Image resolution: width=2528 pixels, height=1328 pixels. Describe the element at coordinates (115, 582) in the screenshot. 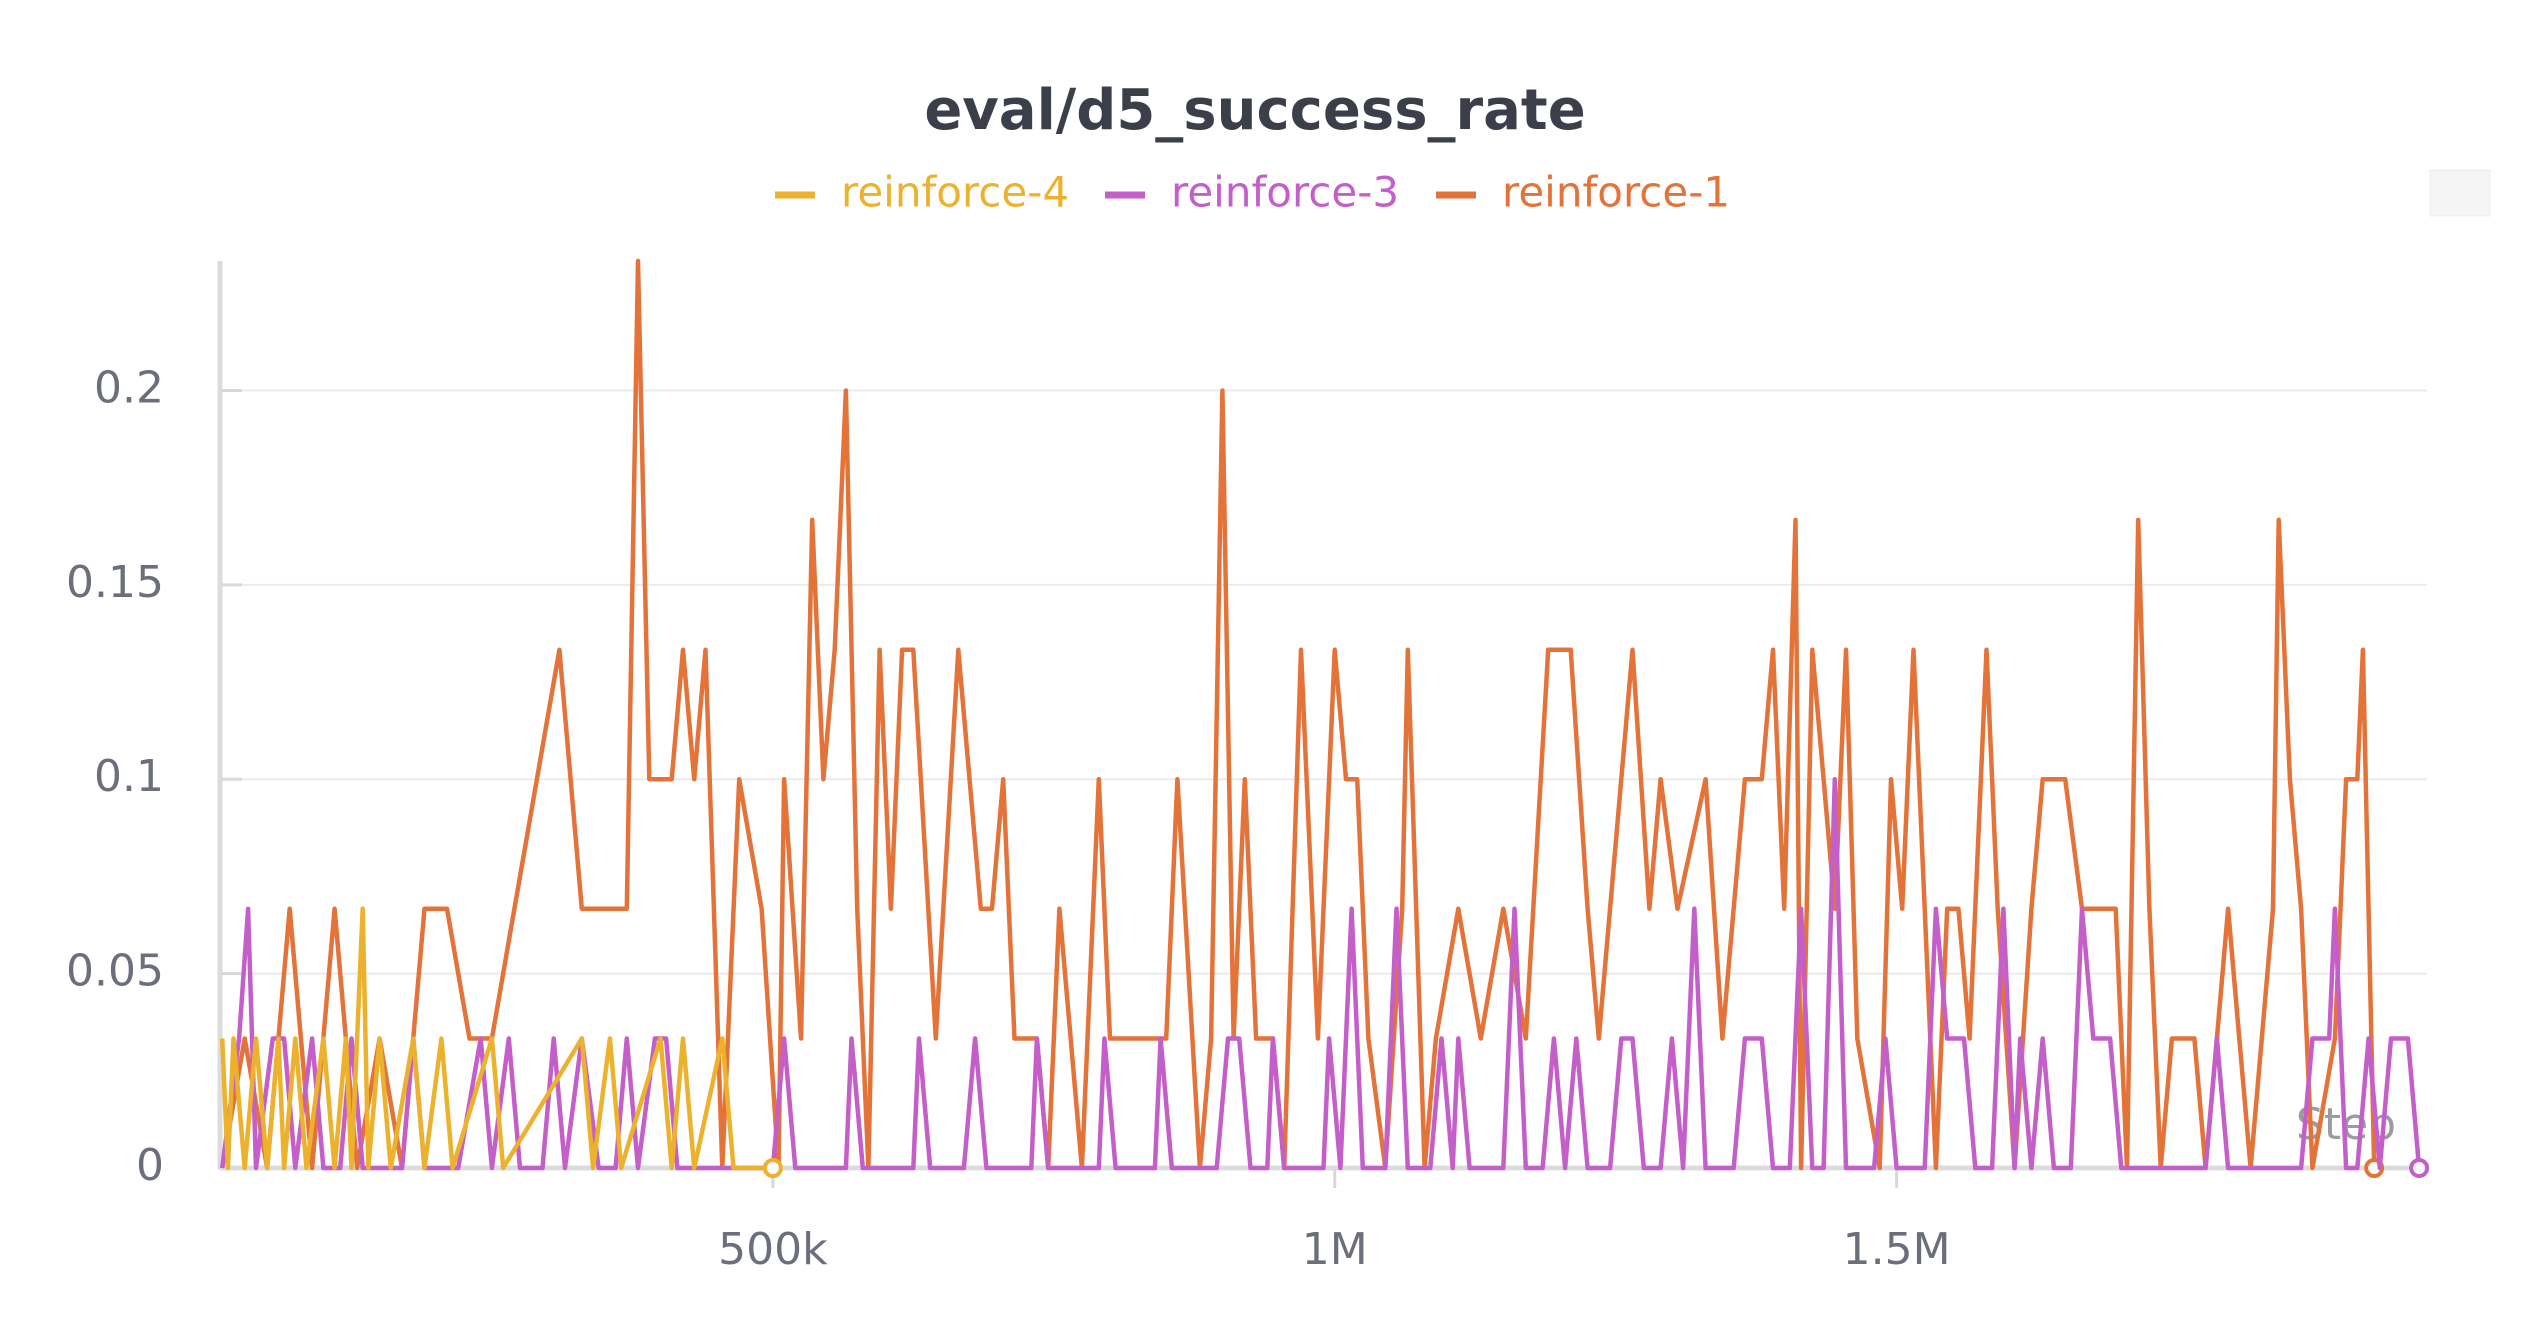

I see `y-tick-label: 0.15` at that location.